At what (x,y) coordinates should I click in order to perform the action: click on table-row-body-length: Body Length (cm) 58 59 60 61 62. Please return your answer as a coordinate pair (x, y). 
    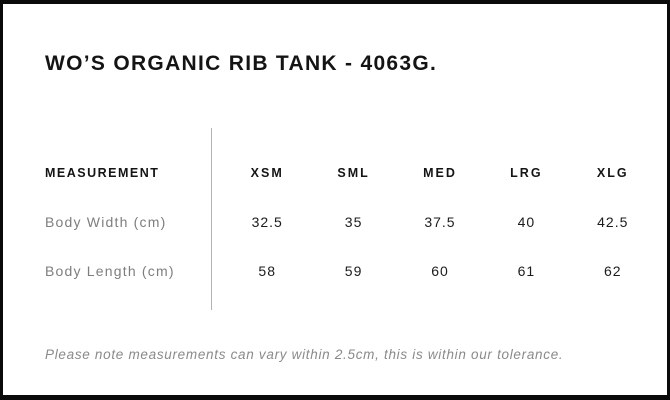
    Looking at the image, I should click on (350, 270).